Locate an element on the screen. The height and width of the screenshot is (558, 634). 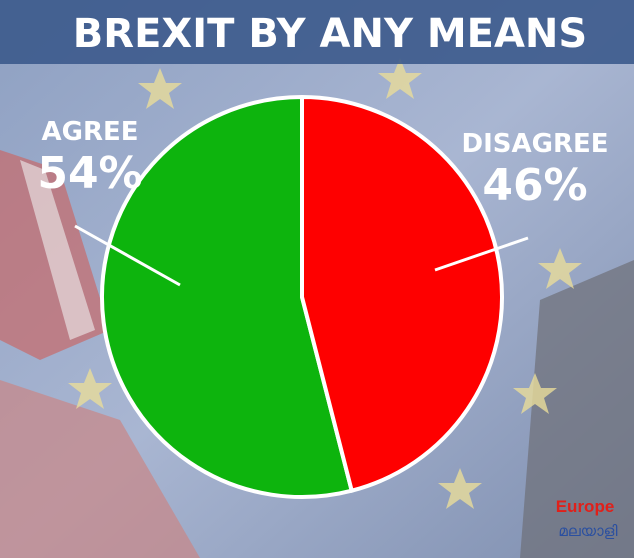
slice-label: AGREE is located at coordinates (89, 132).